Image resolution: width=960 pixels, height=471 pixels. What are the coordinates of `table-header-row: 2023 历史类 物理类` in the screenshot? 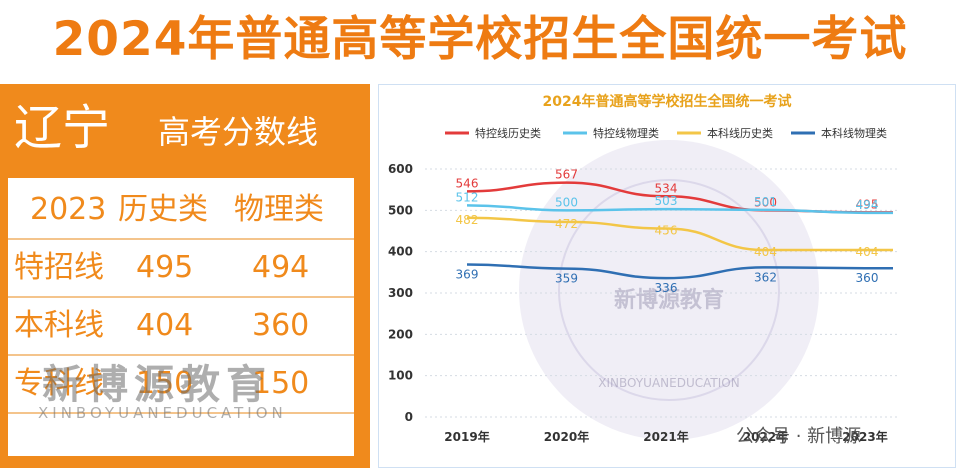 It's located at (181, 211).